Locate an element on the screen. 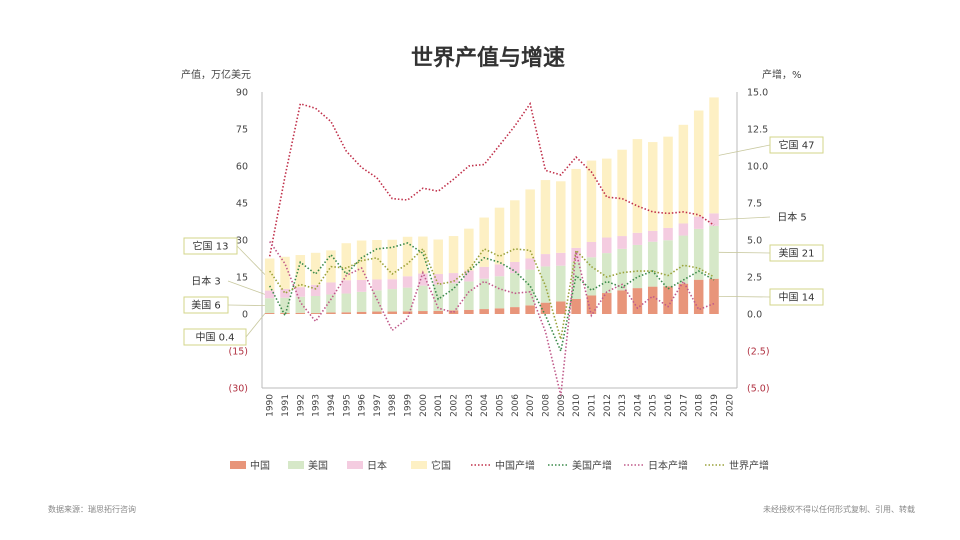  x-tick-label: 2010 is located at coordinates (577, 405).